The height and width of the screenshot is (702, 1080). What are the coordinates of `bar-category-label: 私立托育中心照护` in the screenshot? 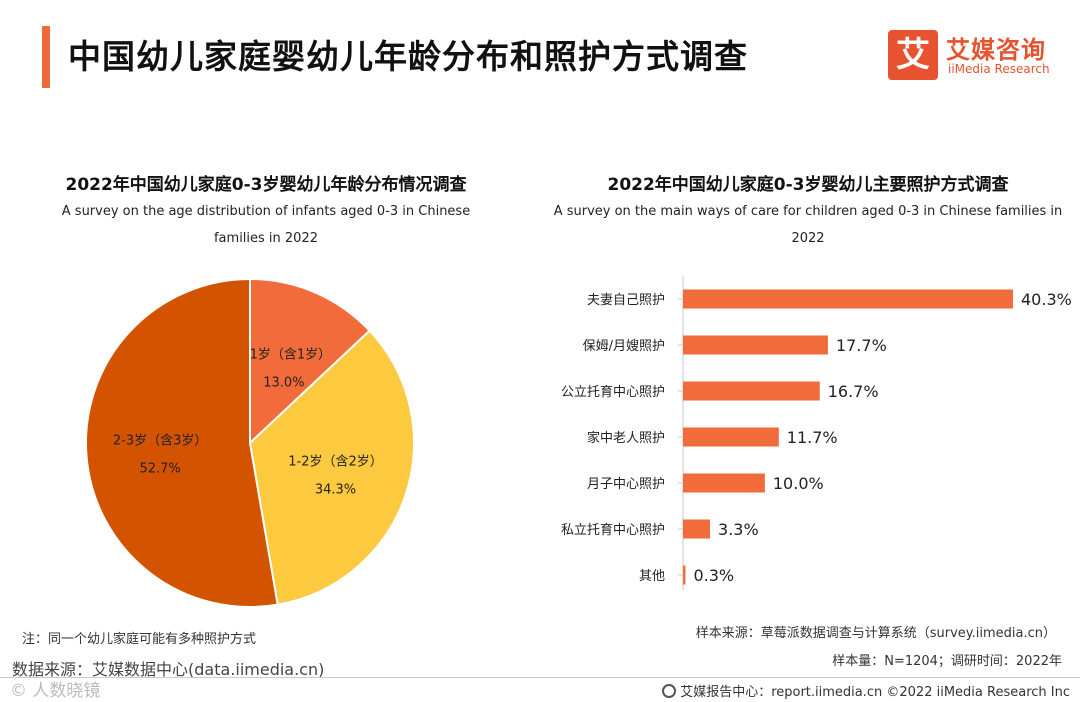 It's located at (613, 530).